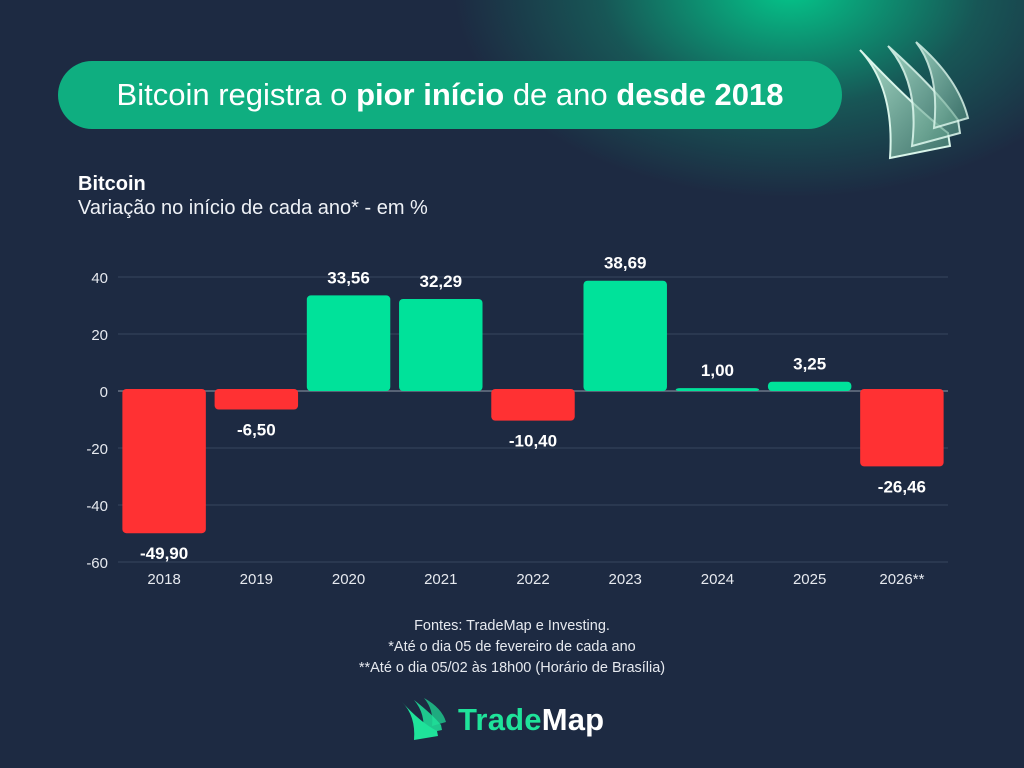 The width and height of the screenshot is (1024, 768). I want to click on data-label: 1,00, so click(717, 370).